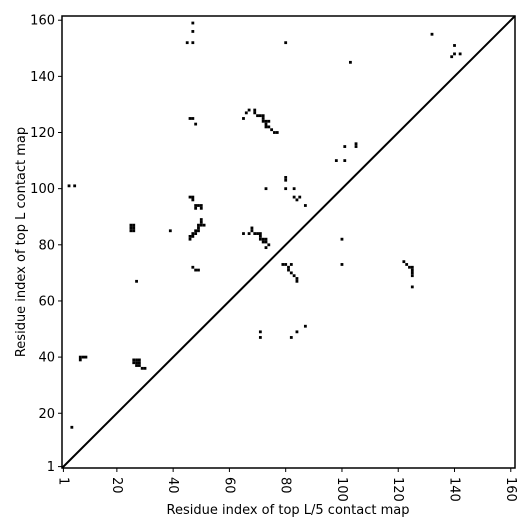 The height and width of the screenshot is (531, 531). What do you see at coordinates (510, 489) in the screenshot?
I see `x-tick-label: 160` at bounding box center [510, 489].